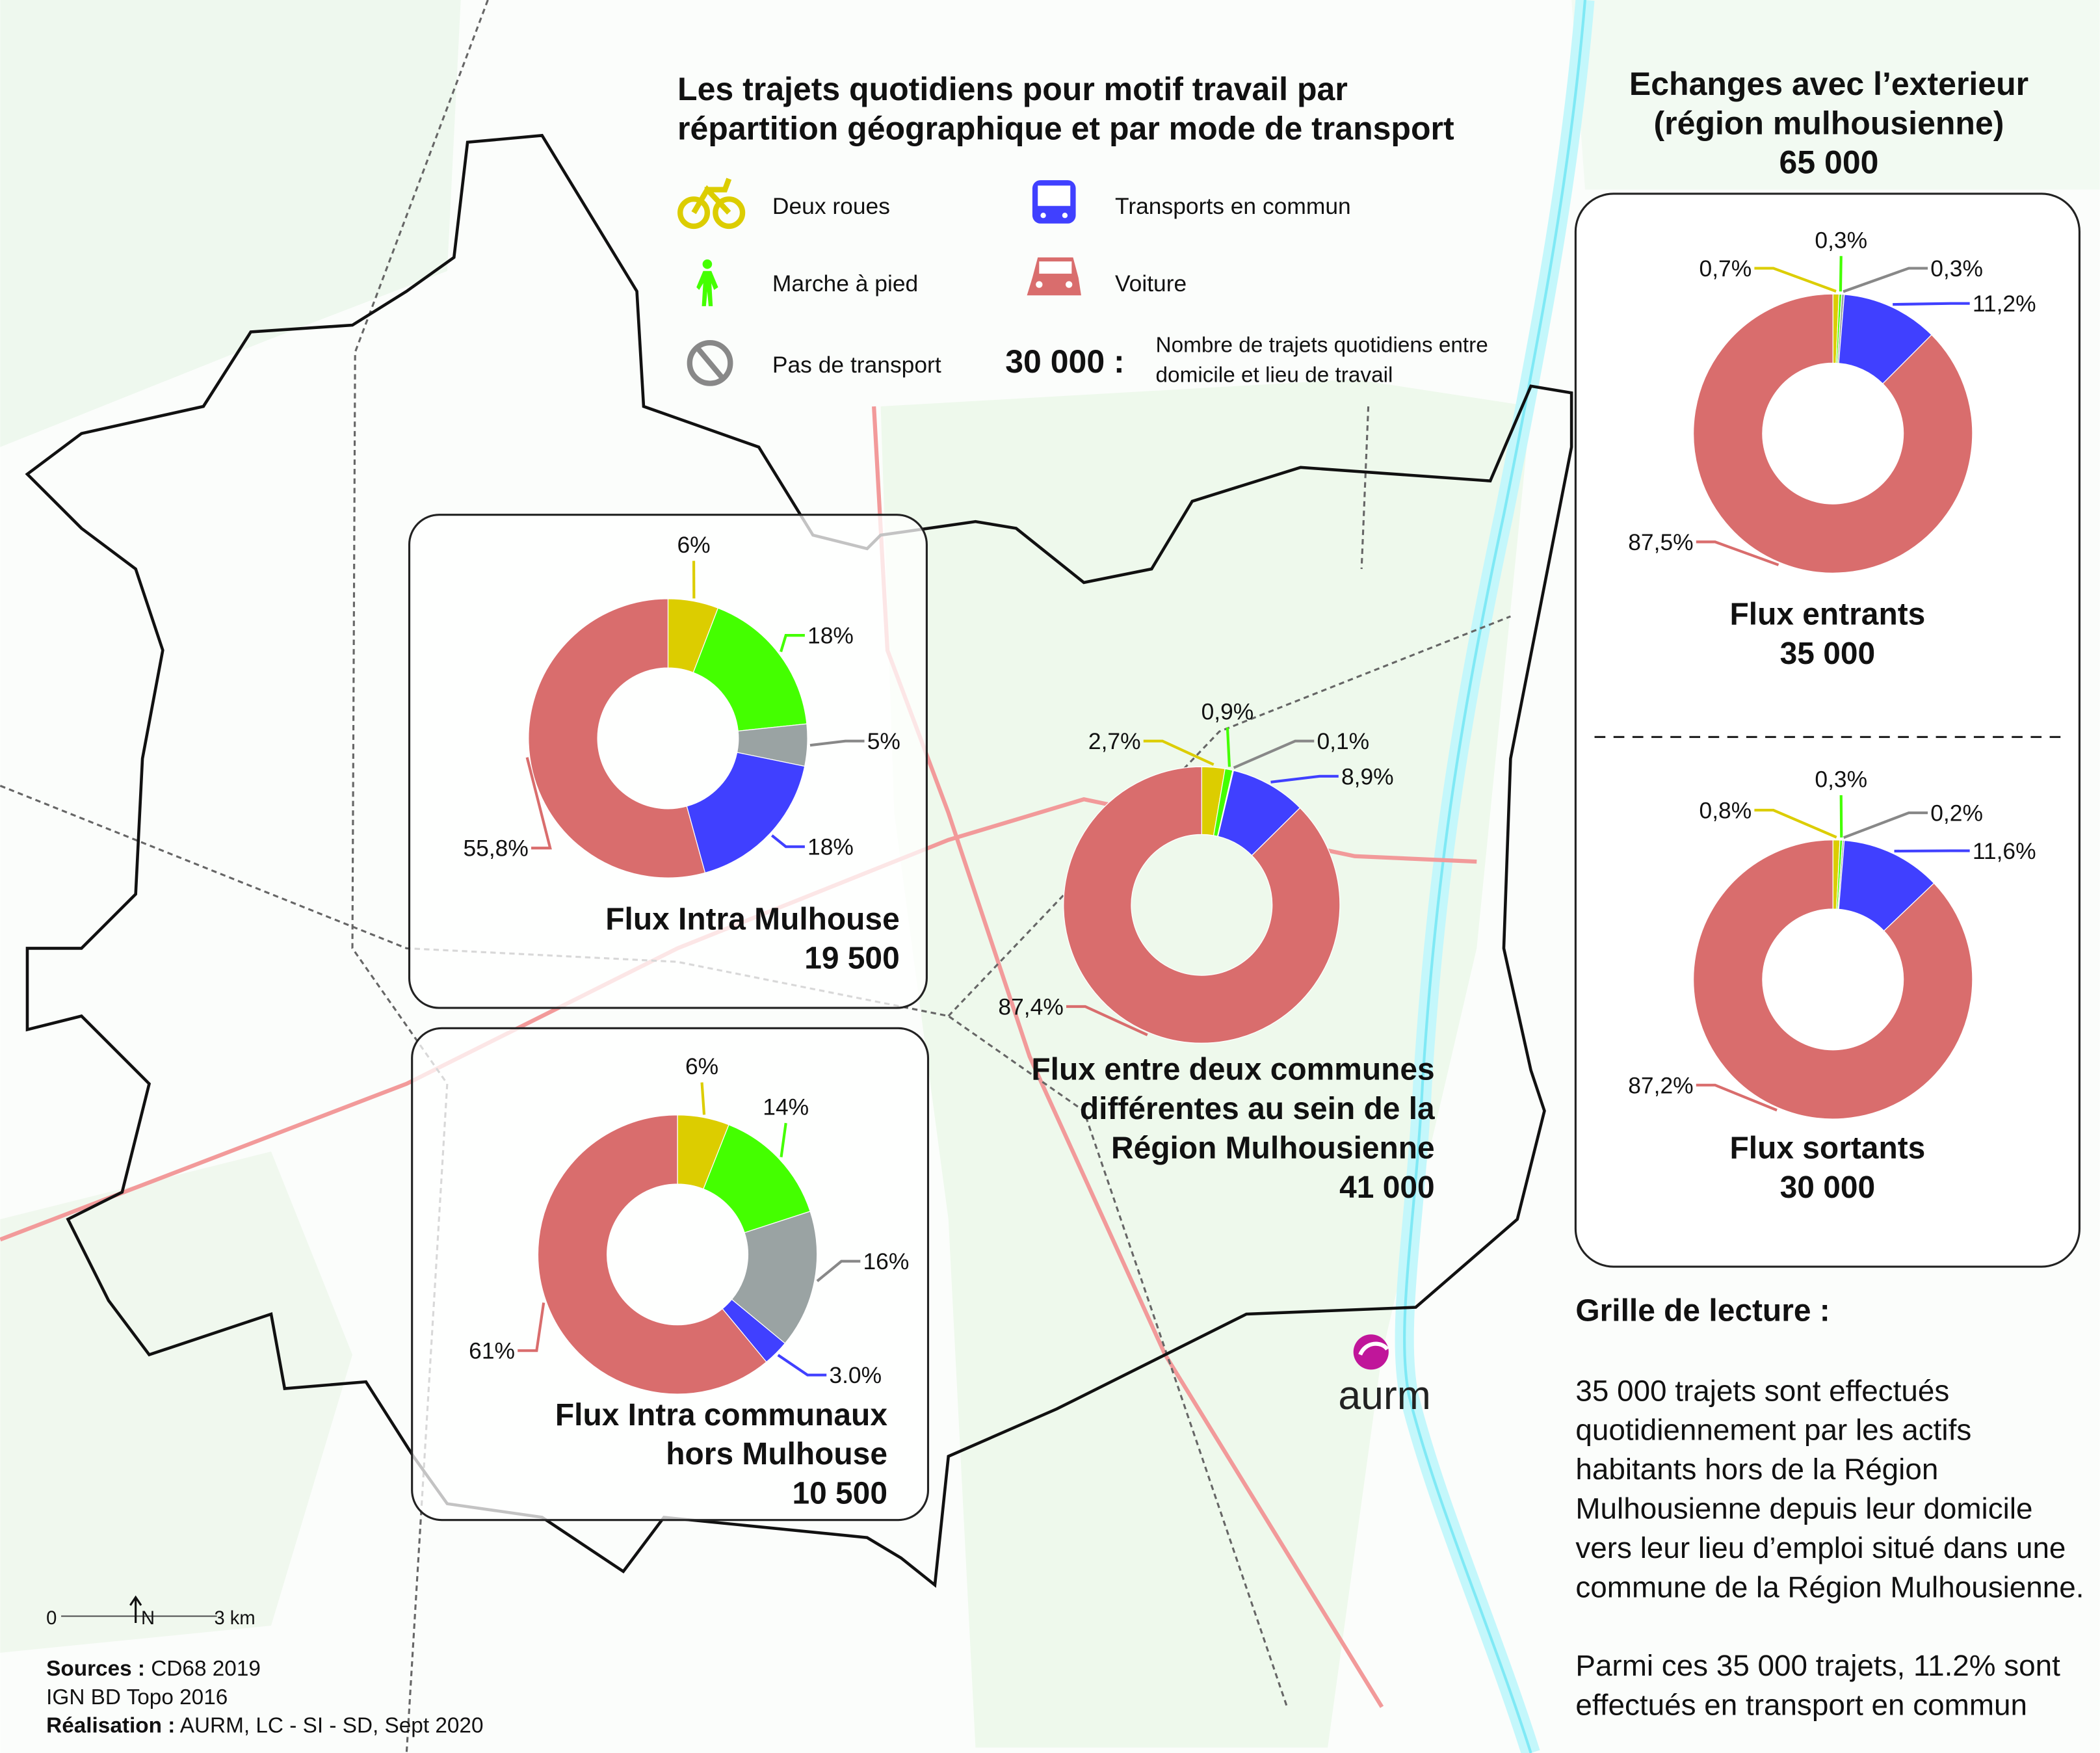  What do you see at coordinates (837, 743) in the screenshot?
I see `leader-line-intra-mulhouse-pas-de-transport` at bounding box center [837, 743].